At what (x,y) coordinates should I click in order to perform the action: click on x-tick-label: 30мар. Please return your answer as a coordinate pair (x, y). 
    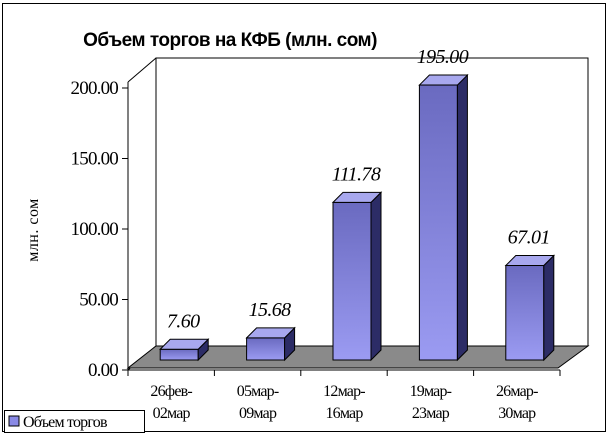
    Looking at the image, I should click on (517, 413).